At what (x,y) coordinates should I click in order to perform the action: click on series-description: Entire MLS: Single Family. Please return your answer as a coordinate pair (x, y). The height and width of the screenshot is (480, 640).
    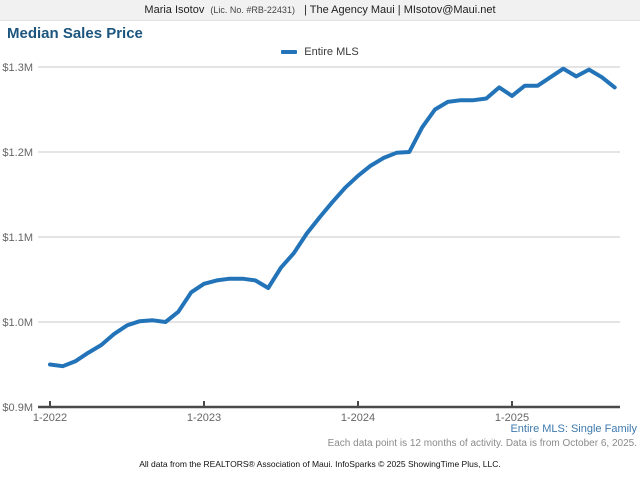
    Looking at the image, I should click on (573, 429).